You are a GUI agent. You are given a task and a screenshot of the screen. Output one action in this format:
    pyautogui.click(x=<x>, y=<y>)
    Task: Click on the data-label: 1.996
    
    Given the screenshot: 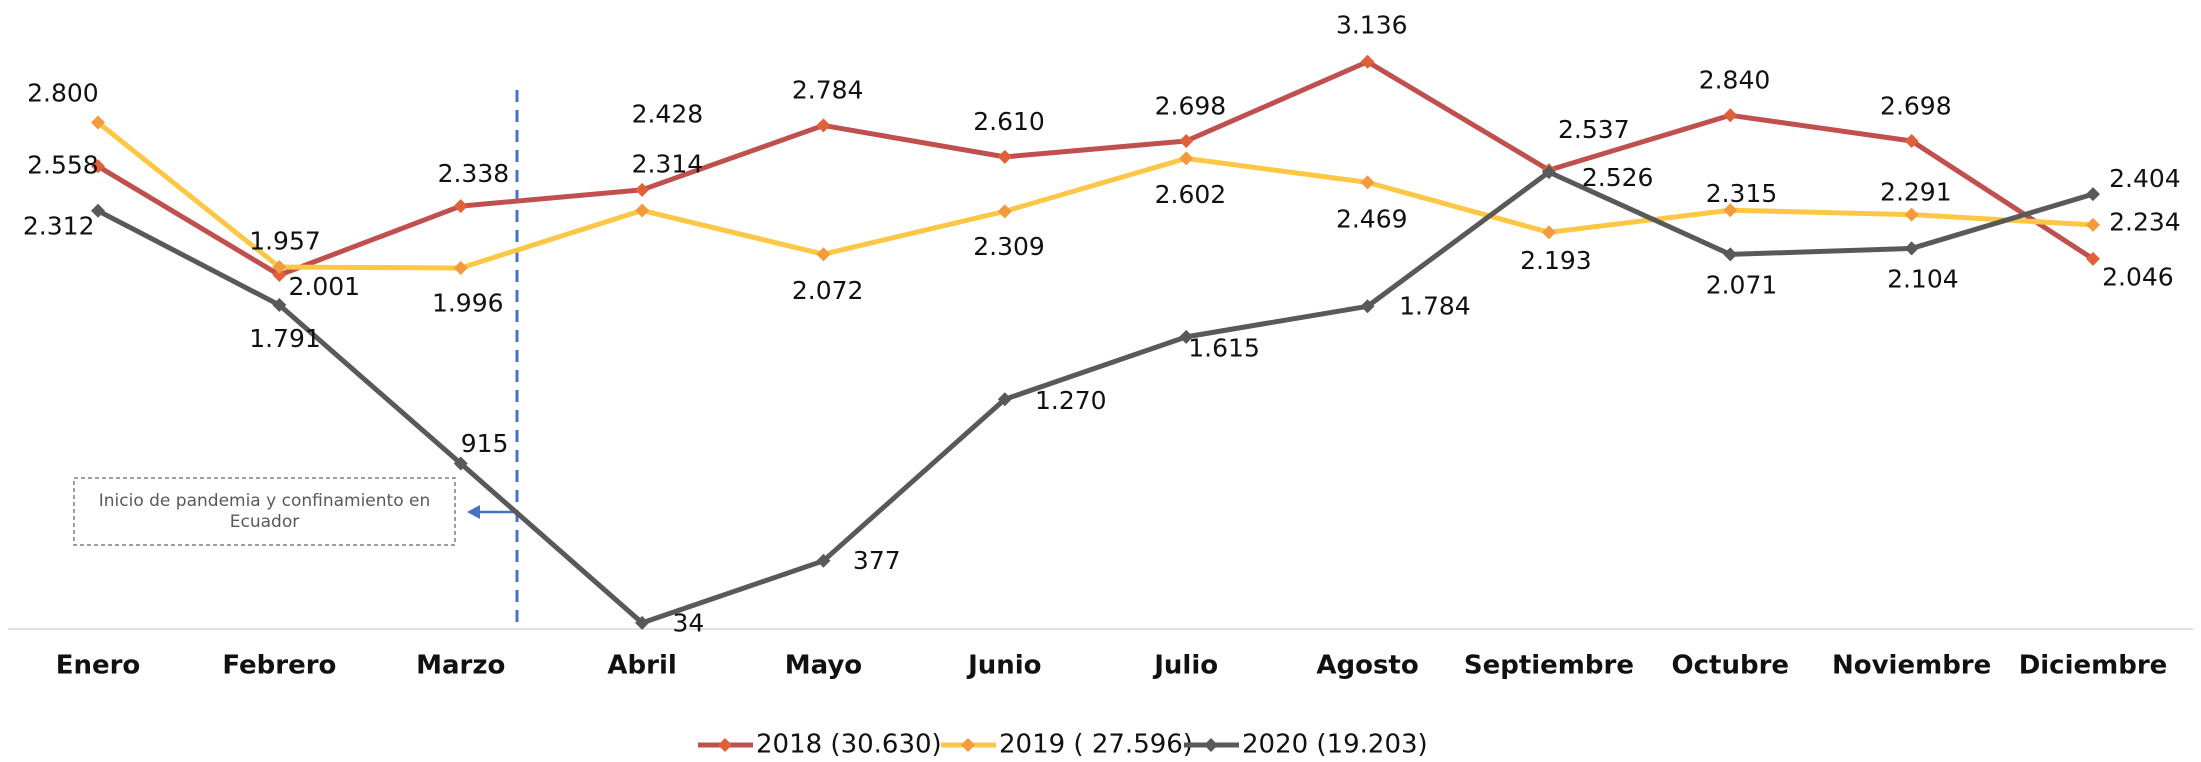 What is the action you would take?
    pyautogui.click(x=468, y=302)
    